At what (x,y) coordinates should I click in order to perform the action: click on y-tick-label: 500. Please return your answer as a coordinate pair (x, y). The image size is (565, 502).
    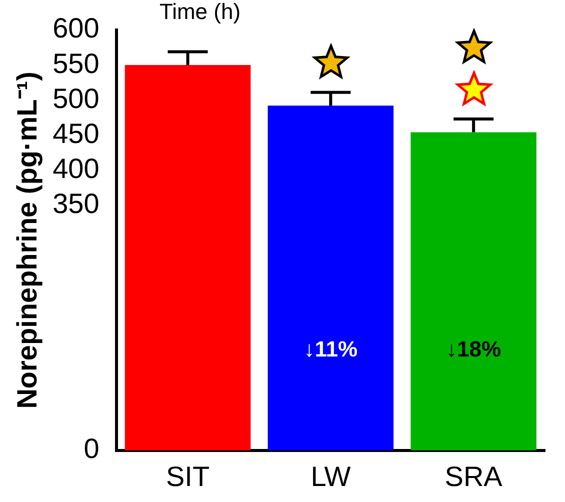
    Looking at the image, I should click on (76, 98).